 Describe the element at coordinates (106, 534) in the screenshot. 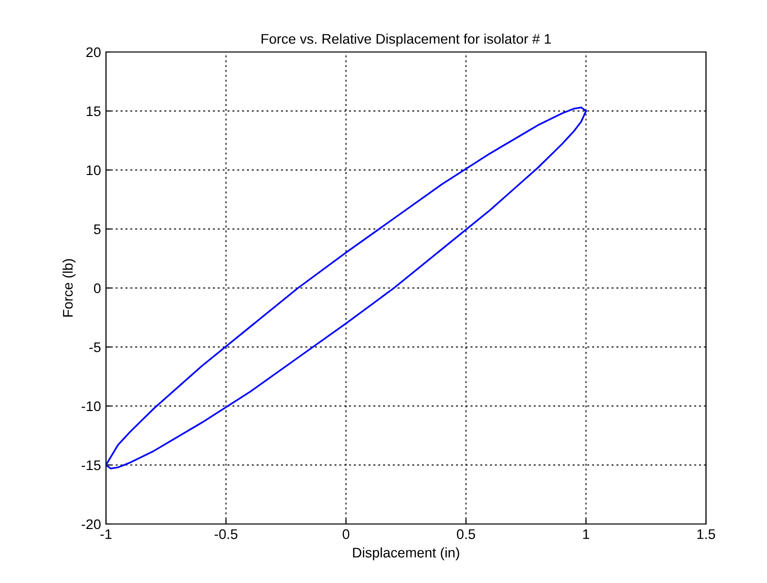

I see `x-tick-label: -1` at that location.